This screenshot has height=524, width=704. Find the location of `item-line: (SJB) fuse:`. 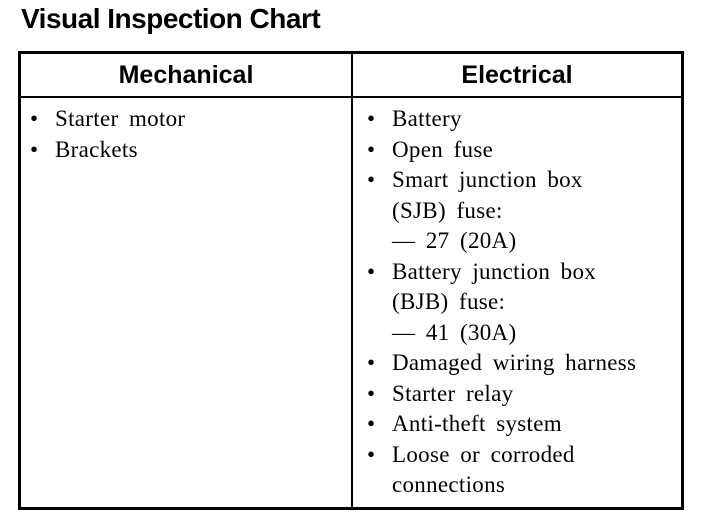

item-line: (SJB) fuse: is located at coordinates (447, 210).